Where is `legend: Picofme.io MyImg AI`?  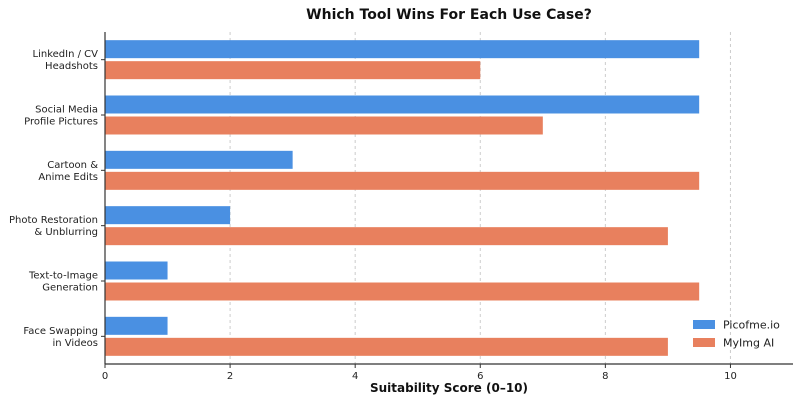
legend: Picofme.io MyImg AI is located at coordinates (736, 334).